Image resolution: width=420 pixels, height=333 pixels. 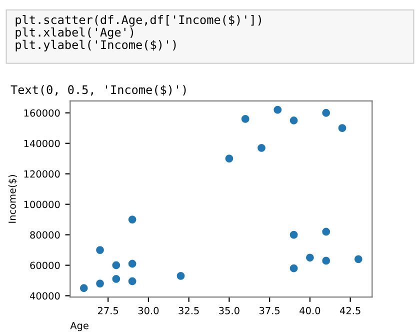 What do you see at coordinates (229, 310) in the screenshot?
I see `x-tick-label: 35.0` at bounding box center [229, 310].